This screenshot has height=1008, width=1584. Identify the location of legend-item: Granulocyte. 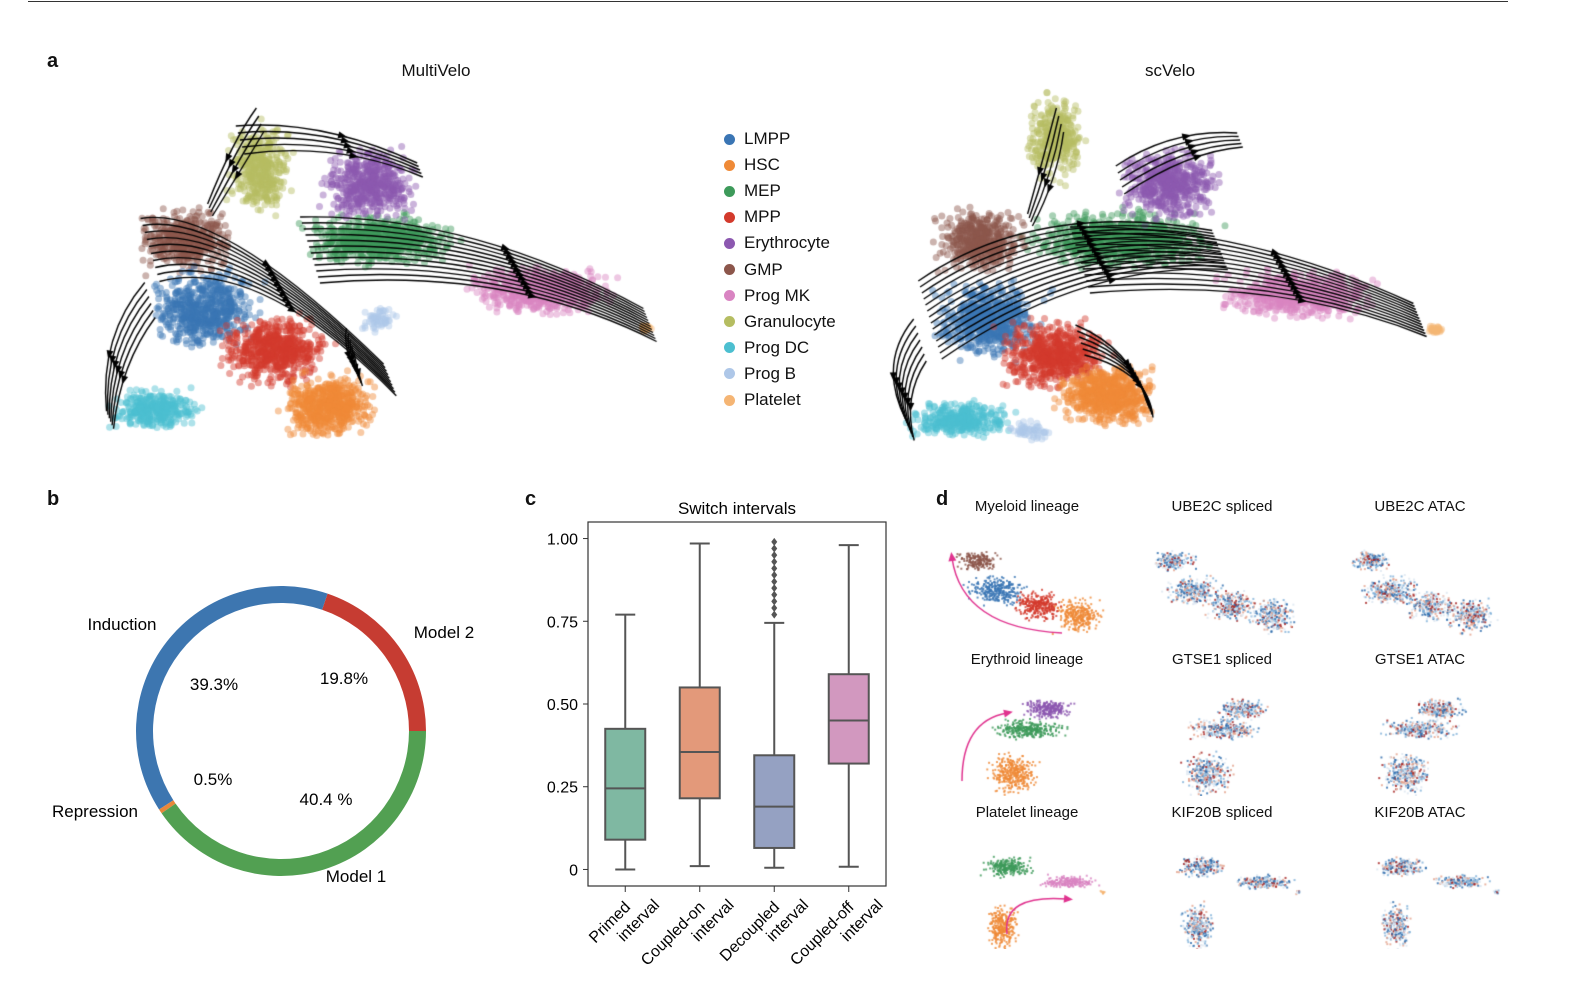
(780, 322).